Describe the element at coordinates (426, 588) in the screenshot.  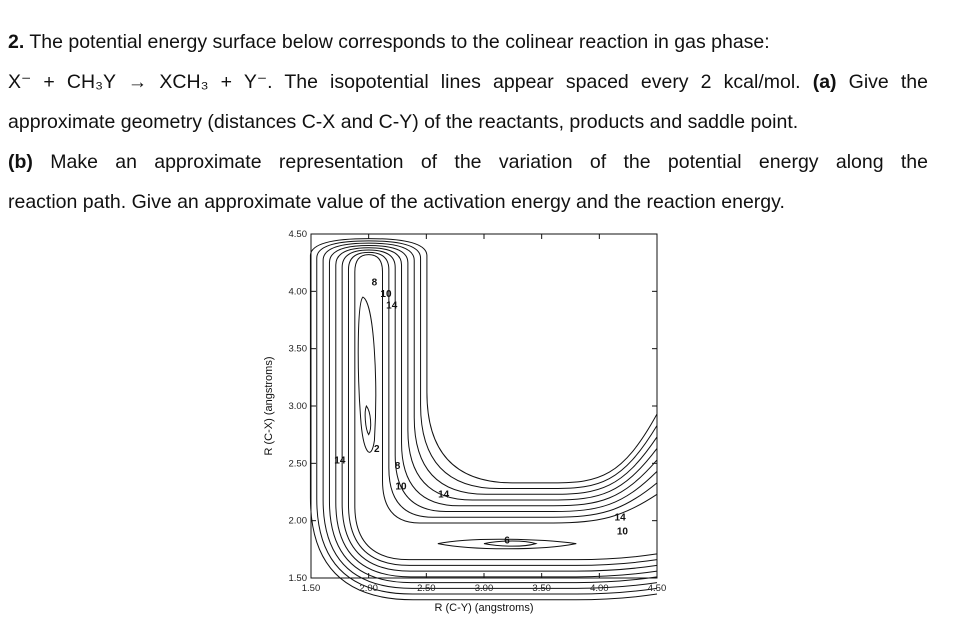
I see `x-tick-label: 2.50` at that location.